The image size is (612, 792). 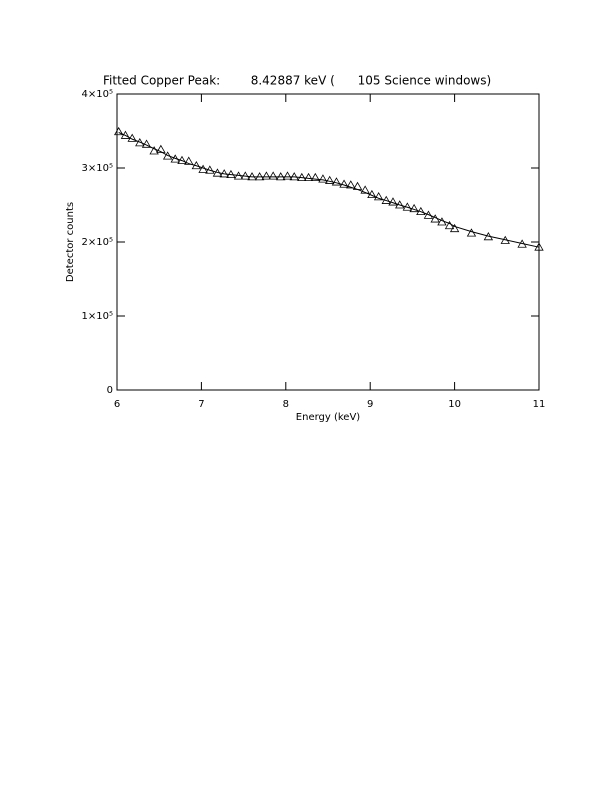 What do you see at coordinates (97, 316) in the screenshot?
I see `y-tick-label: 1×10⁵` at bounding box center [97, 316].